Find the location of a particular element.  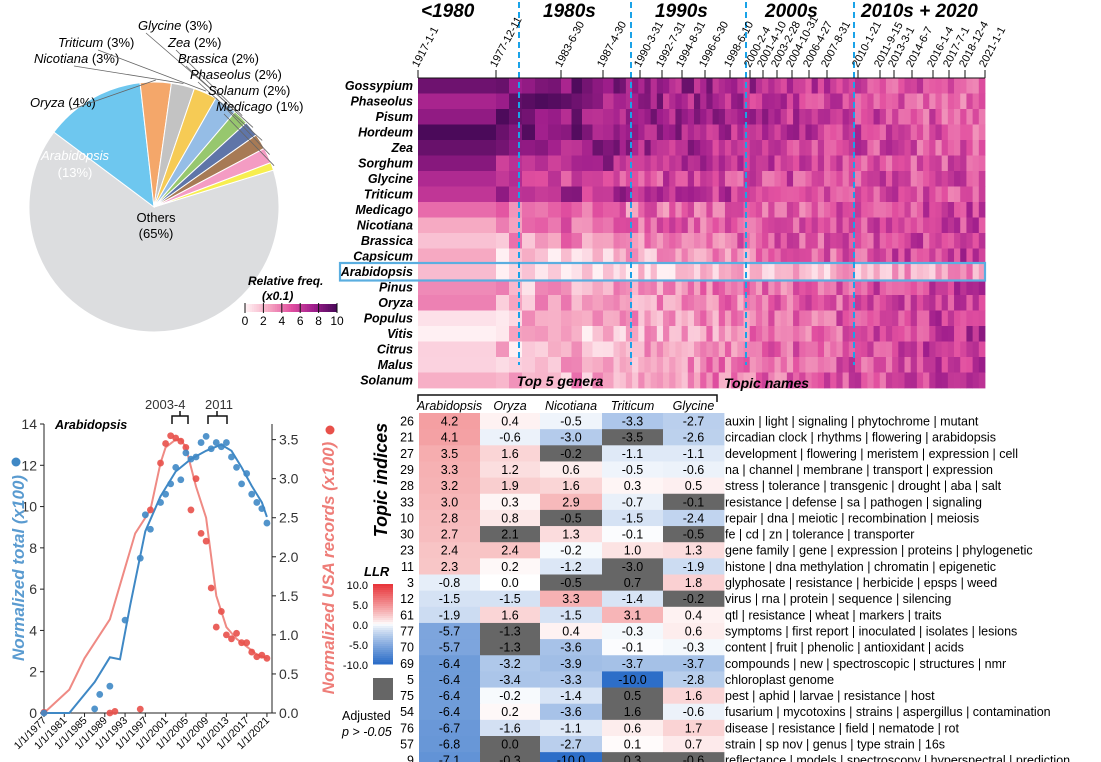

llr-value: -0.1 is located at coordinates (633, 535).